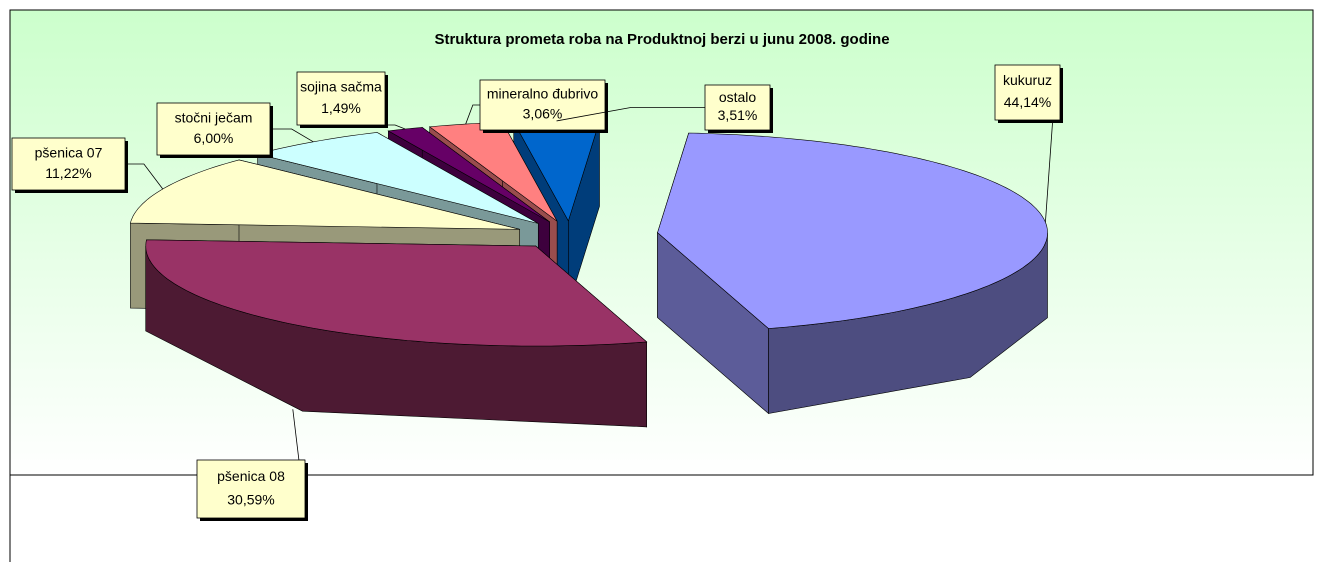 The width and height of the screenshot is (1323, 562). Describe the element at coordinates (341, 108) in the screenshot. I see `data-label: 1,49%` at that location.